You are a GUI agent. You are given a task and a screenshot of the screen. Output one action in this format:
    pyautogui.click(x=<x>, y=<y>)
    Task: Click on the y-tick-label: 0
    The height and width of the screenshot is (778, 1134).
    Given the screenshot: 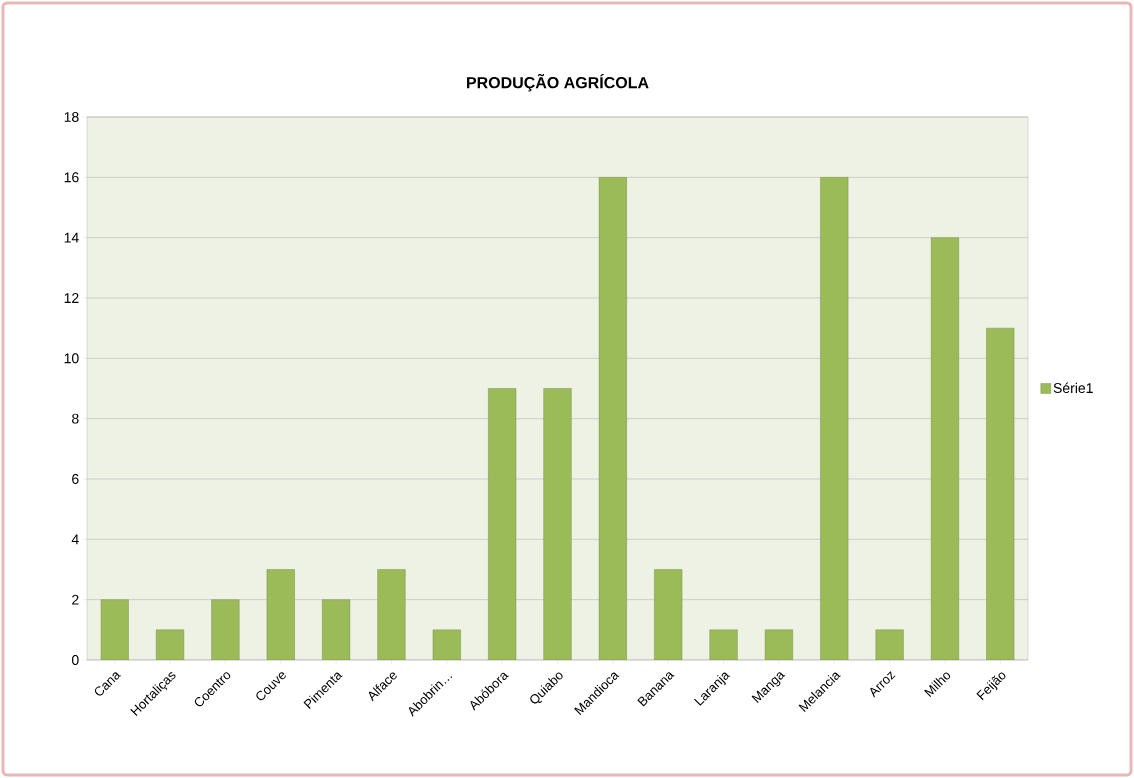 What is the action you would take?
    pyautogui.click(x=75, y=660)
    